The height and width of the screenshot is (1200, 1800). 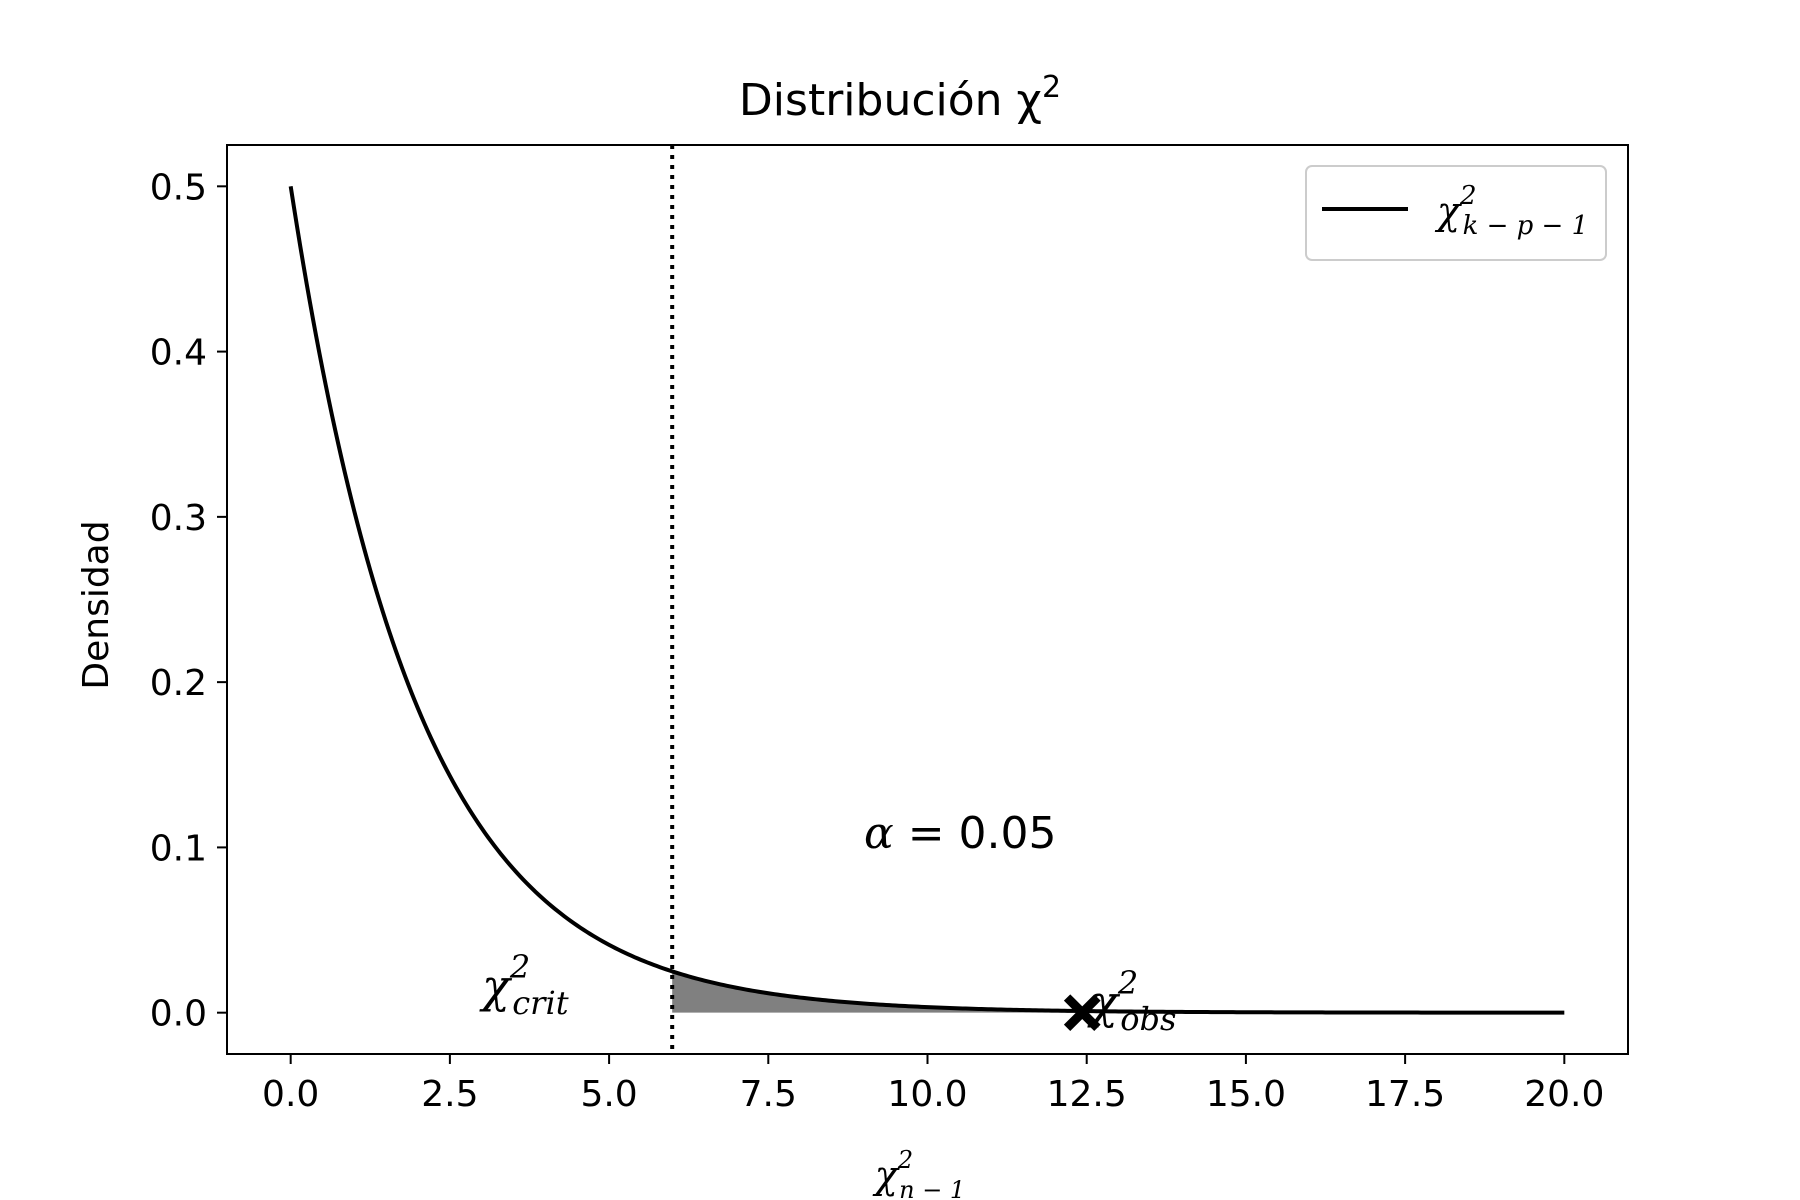 What do you see at coordinates (290, 1094) in the screenshot?
I see `x-tick-label: 0.0` at bounding box center [290, 1094].